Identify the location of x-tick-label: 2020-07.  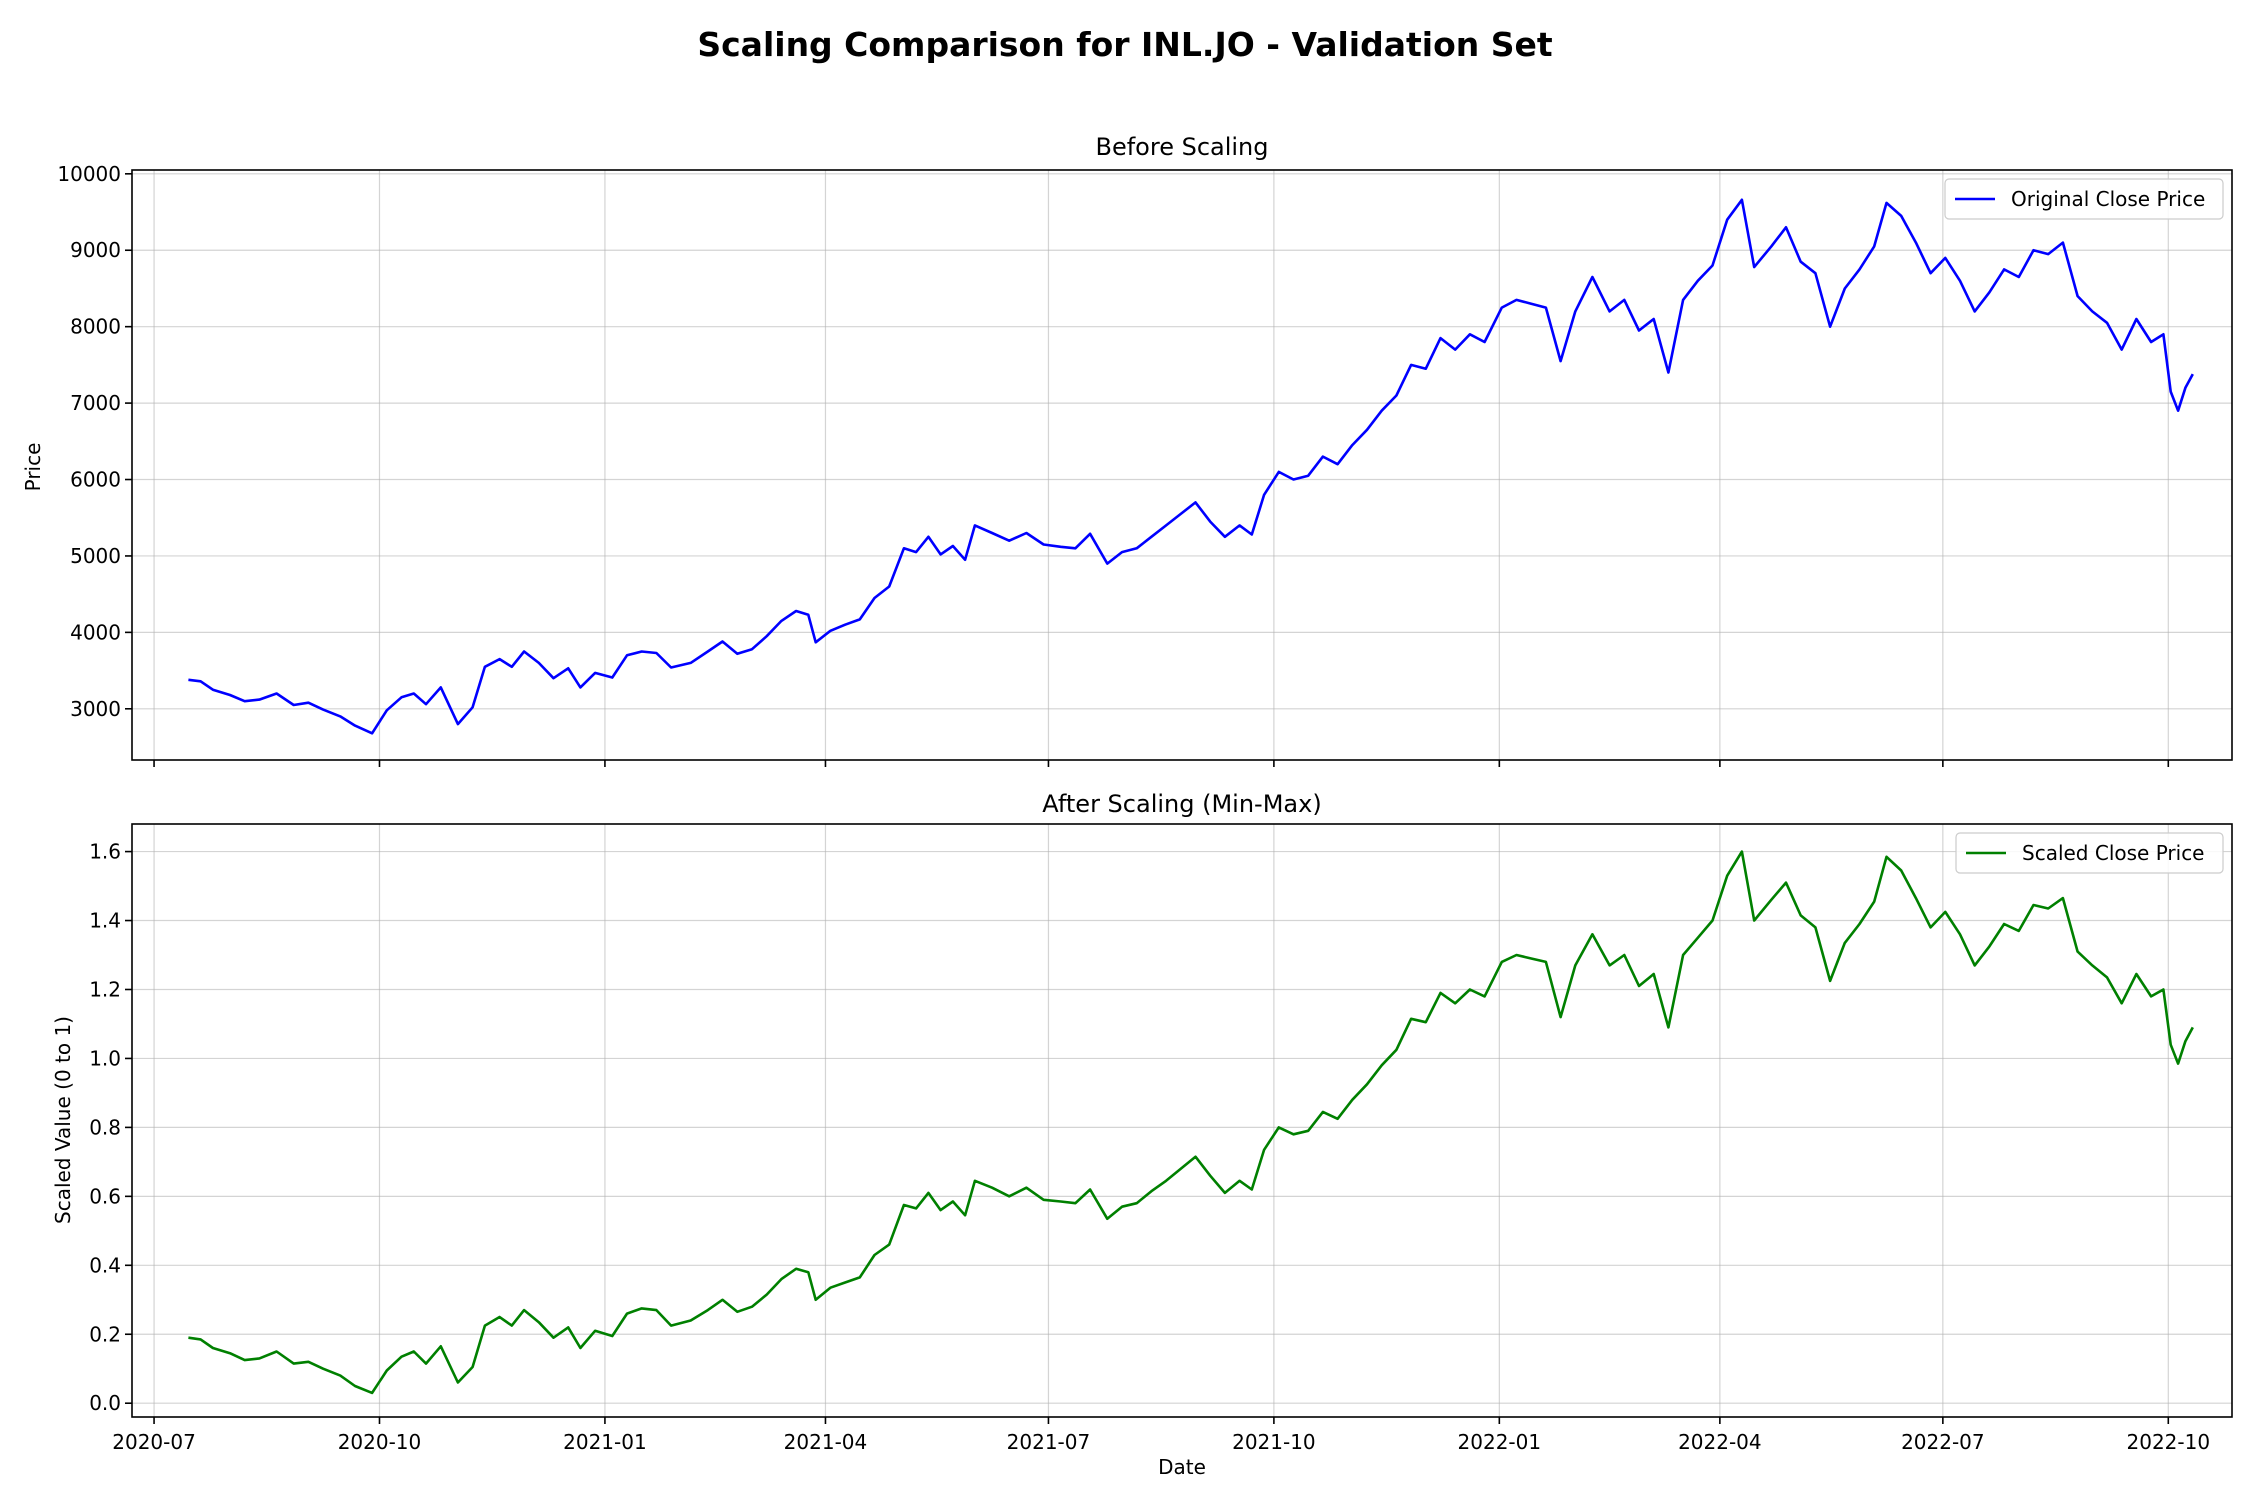
(154, 1442).